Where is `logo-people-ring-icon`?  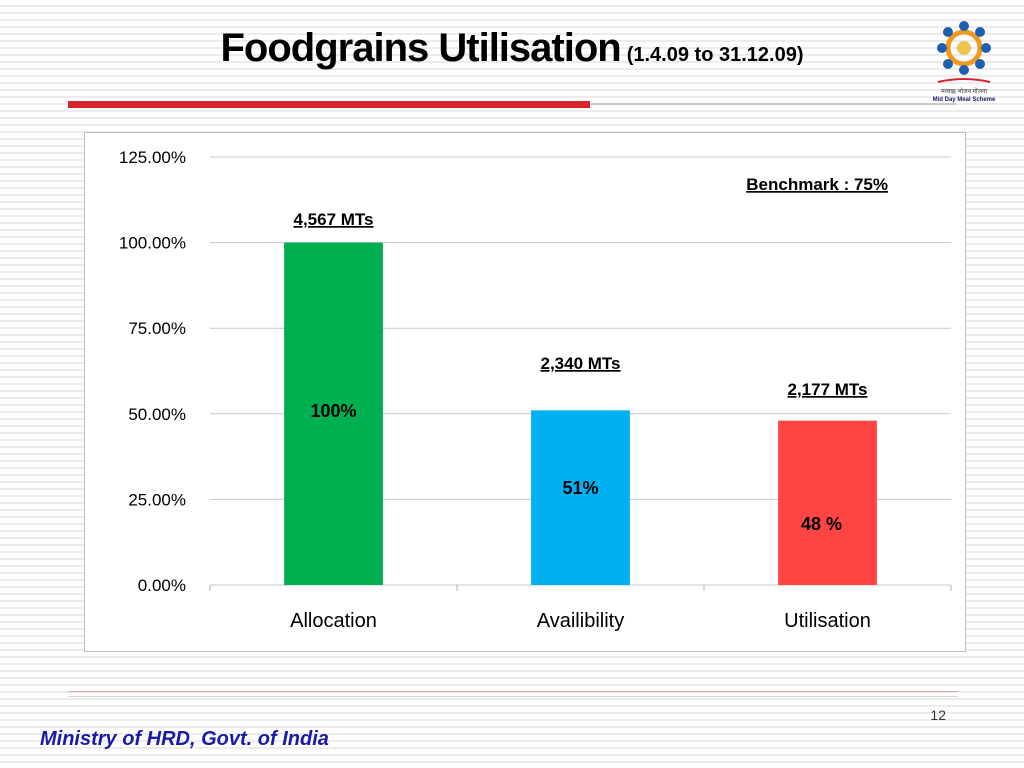 logo-people-ring-icon is located at coordinates (964, 48).